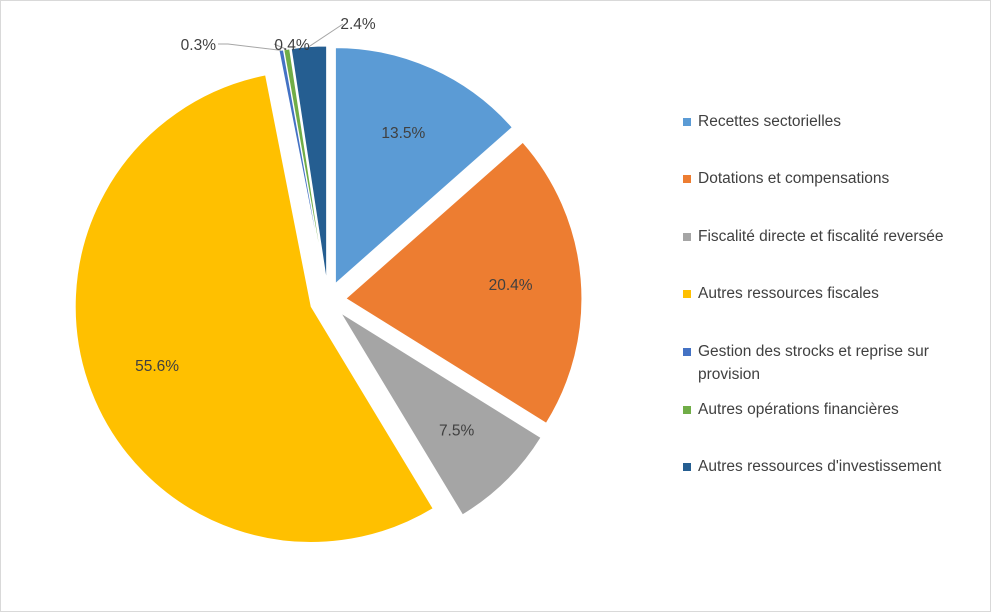 This screenshot has height=612, width=991. Describe the element at coordinates (358, 24) in the screenshot. I see `data-label: 2.4%` at that location.